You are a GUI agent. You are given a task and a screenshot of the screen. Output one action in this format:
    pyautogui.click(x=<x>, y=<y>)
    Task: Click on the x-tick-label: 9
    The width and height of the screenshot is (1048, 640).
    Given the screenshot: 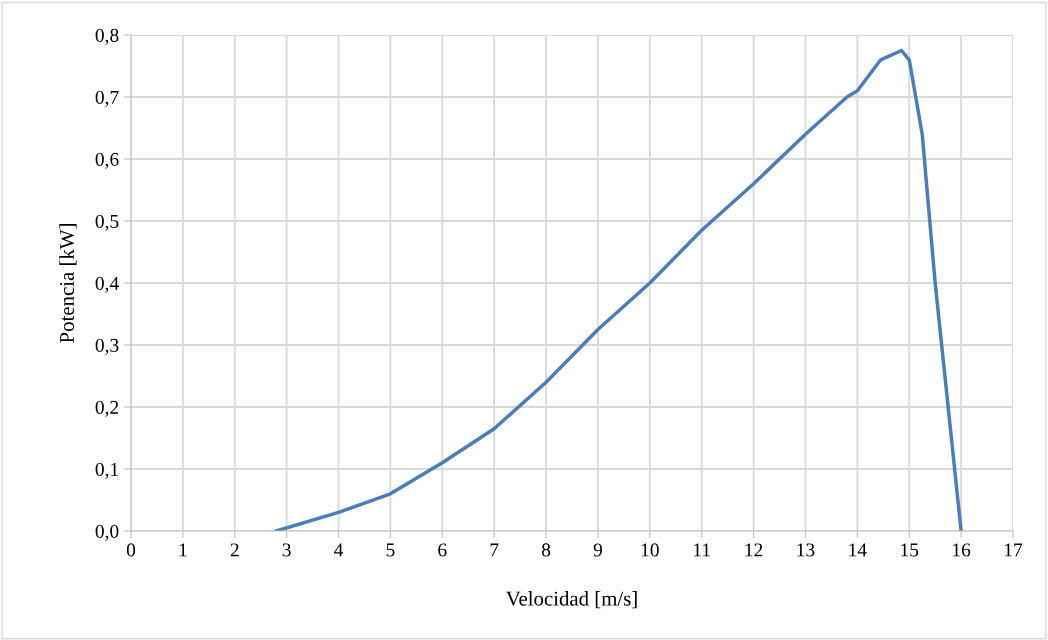 What is the action you would take?
    pyautogui.click(x=598, y=550)
    